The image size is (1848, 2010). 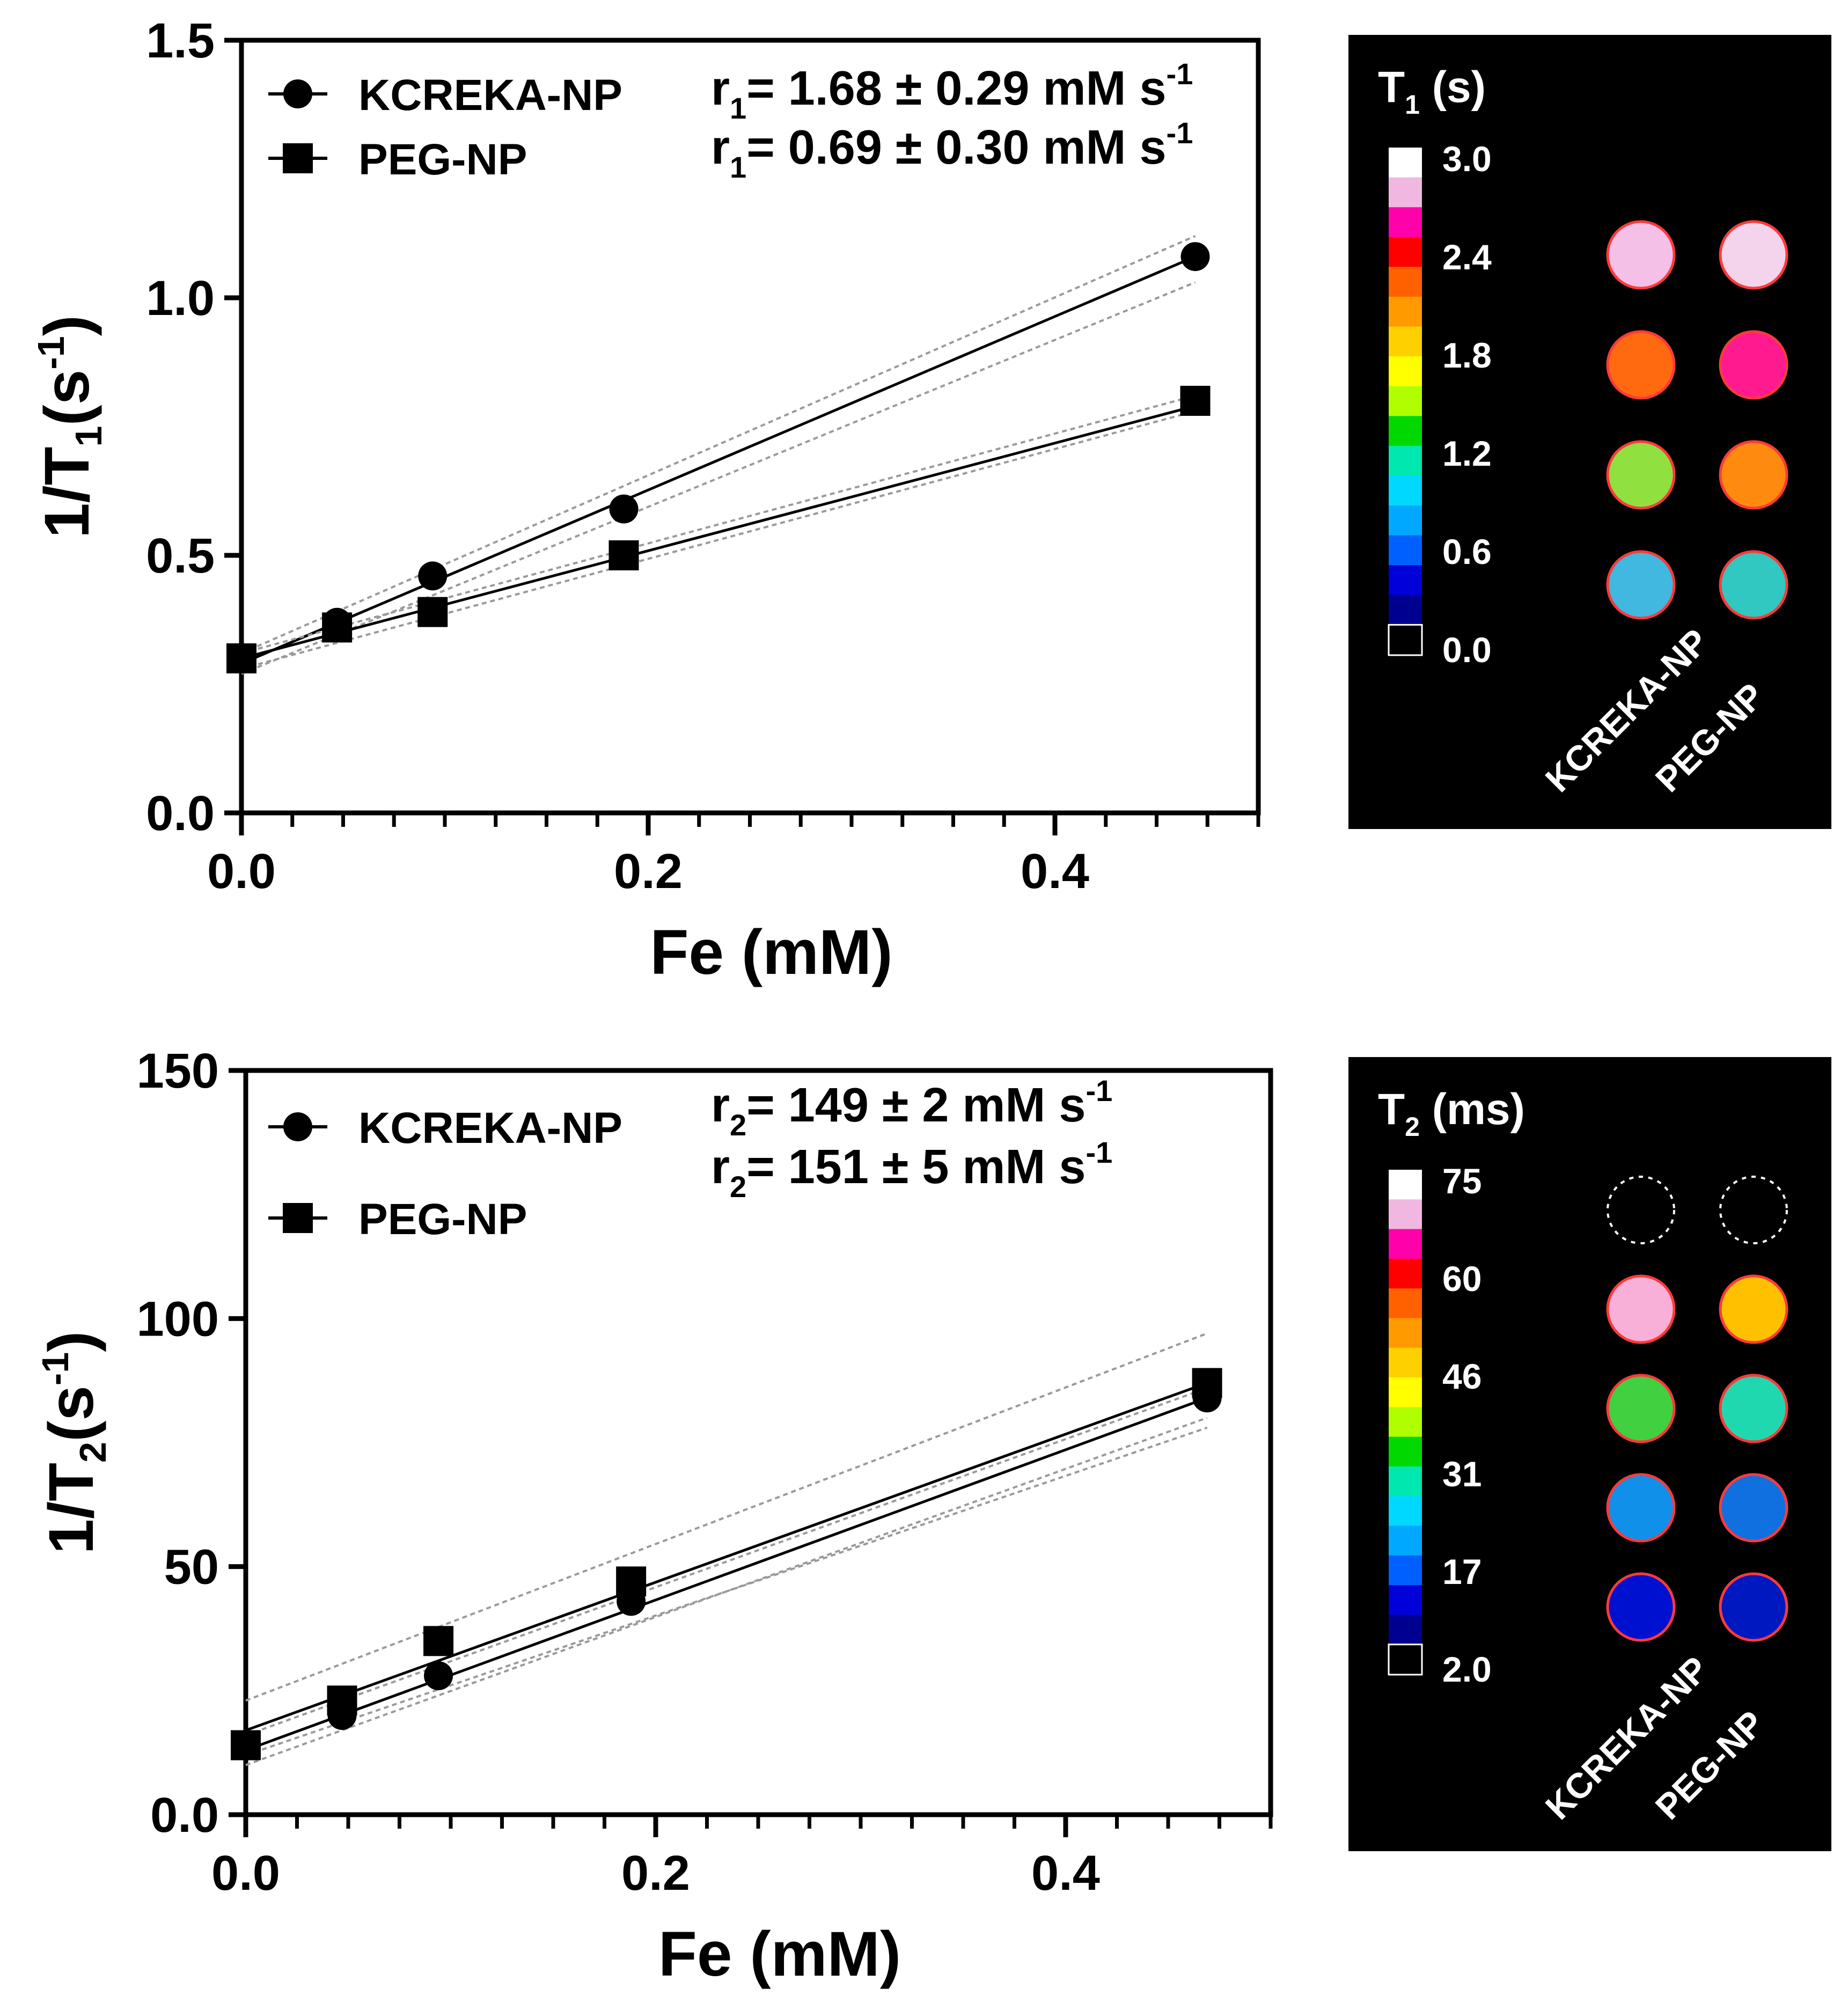 I want to click on colorbar-title-subscript: 1, so click(x=1412, y=105).